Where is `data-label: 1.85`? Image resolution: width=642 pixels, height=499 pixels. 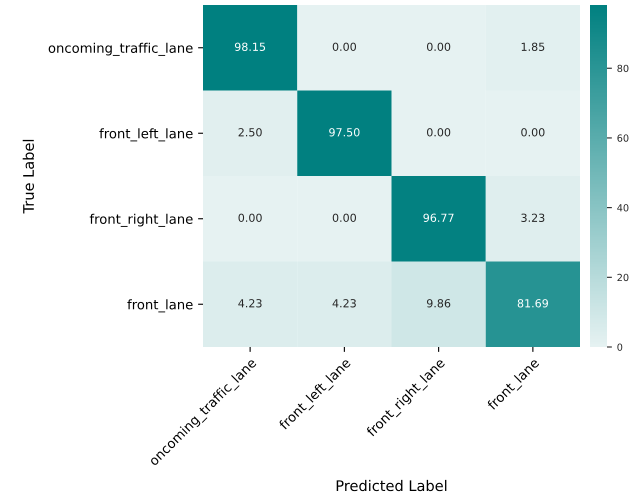
data-label: 1.85 is located at coordinates (533, 46).